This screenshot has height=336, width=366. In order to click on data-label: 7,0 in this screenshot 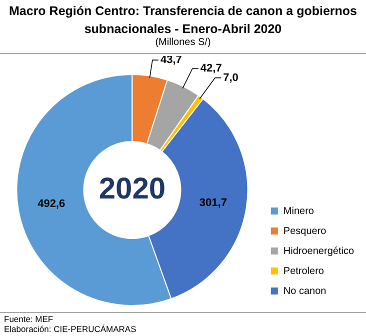, I will do `click(230, 78)`.